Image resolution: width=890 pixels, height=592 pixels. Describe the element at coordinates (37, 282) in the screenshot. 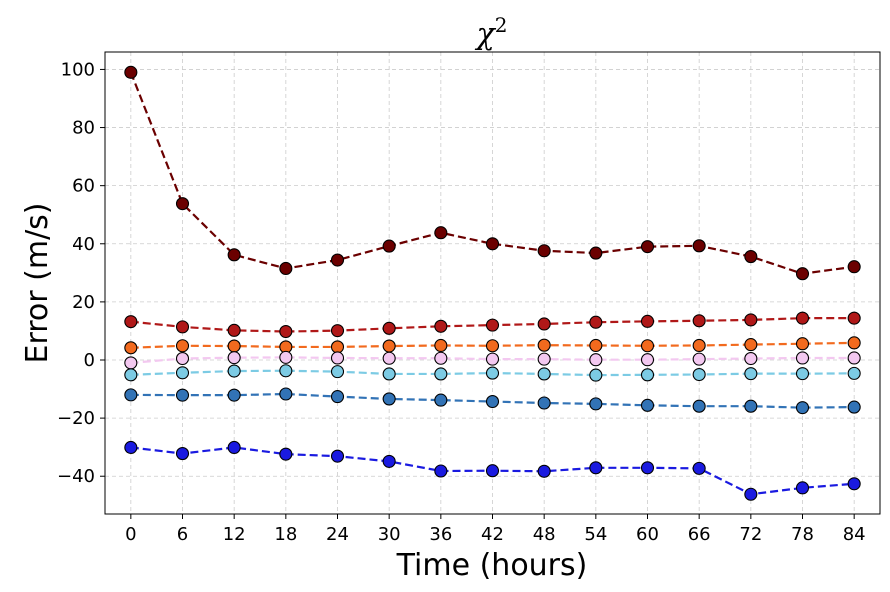

I see `y-axis-label: Error (m/s)` at that location.